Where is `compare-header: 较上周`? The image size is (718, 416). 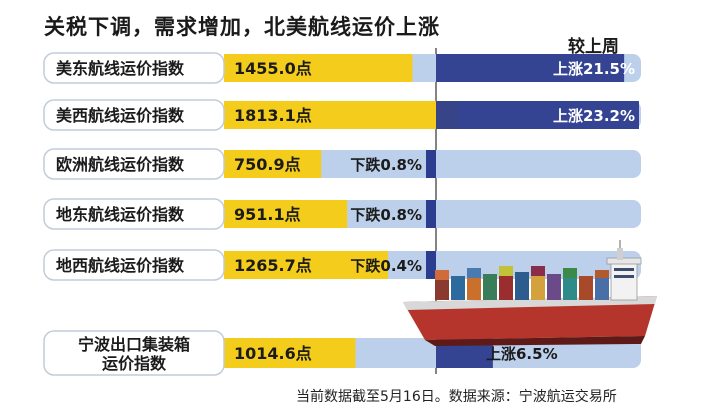
compare-header: 较上周 is located at coordinates (593, 47).